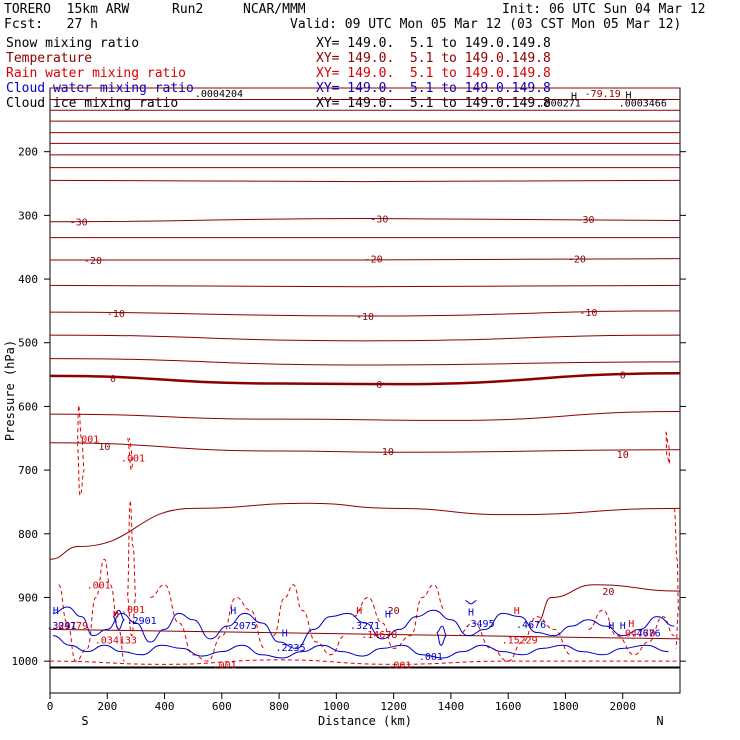 The width and height of the screenshot is (740, 740). What do you see at coordinates (188, 9) in the screenshot?
I see `run-label: Run2` at bounding box center [188, 9].